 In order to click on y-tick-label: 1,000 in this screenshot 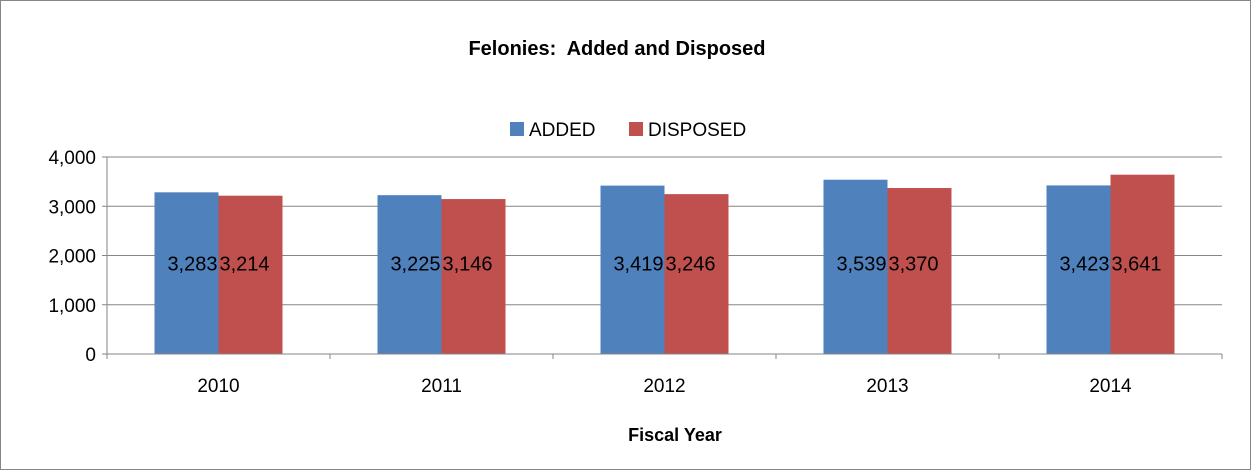, I will do `click(72, 306)`.